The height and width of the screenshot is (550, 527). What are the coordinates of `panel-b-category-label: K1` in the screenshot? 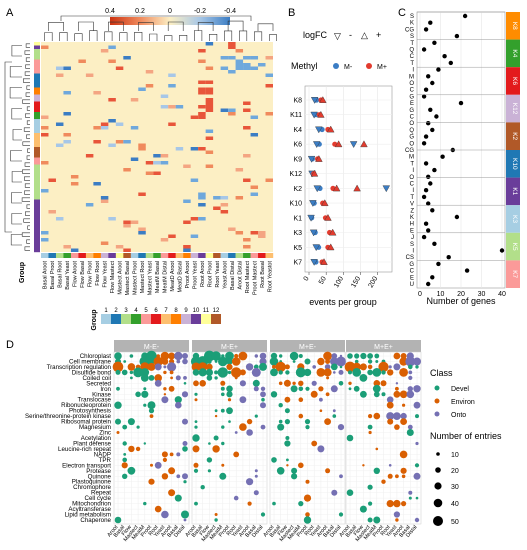 It's located at (297, 218).